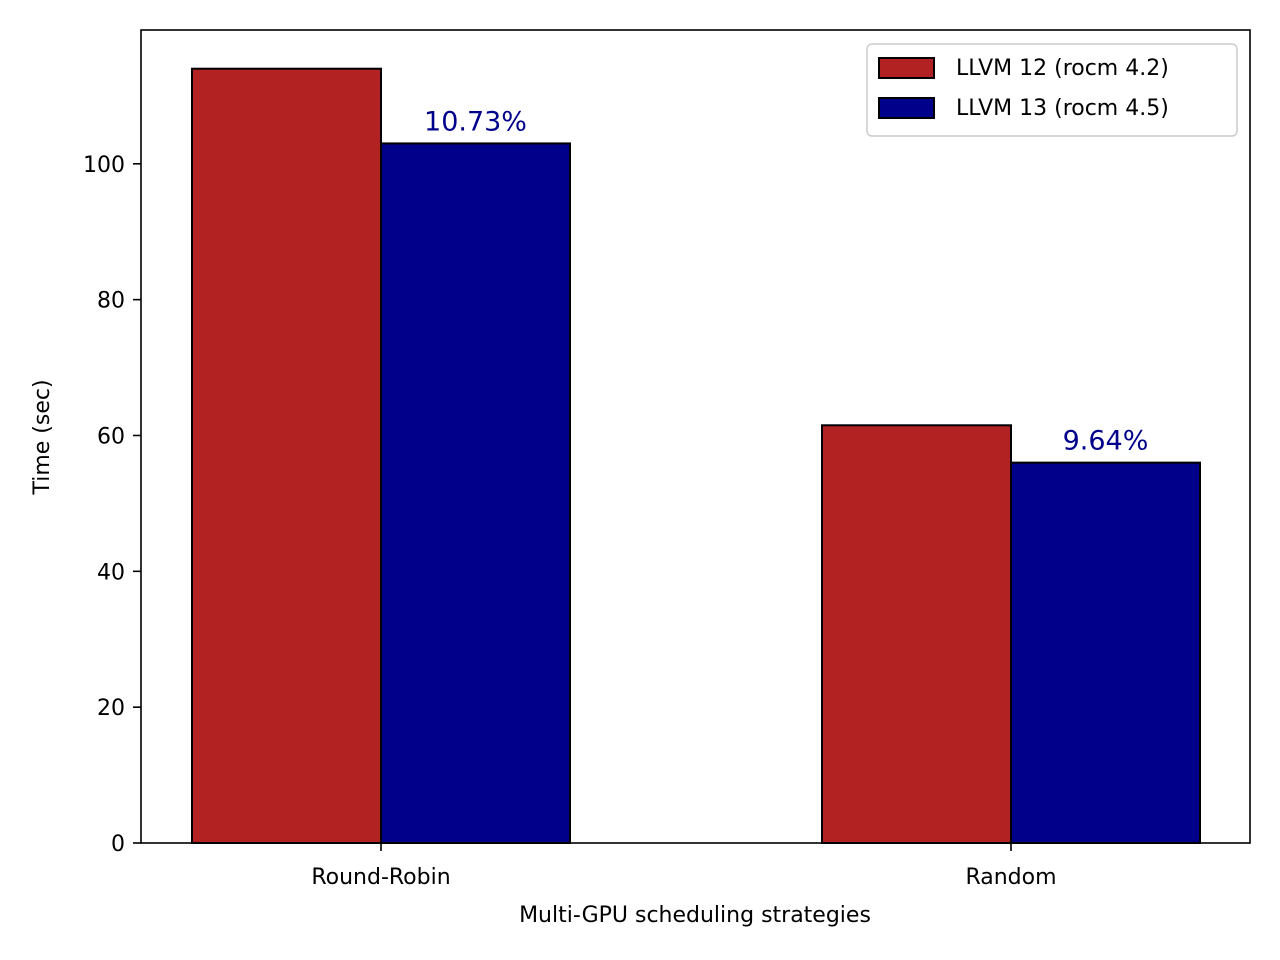 The height and width of the screenshot is (960, 1280). I want to click on y-axis: 0 20 40 60 80 100, so click(112, 505).